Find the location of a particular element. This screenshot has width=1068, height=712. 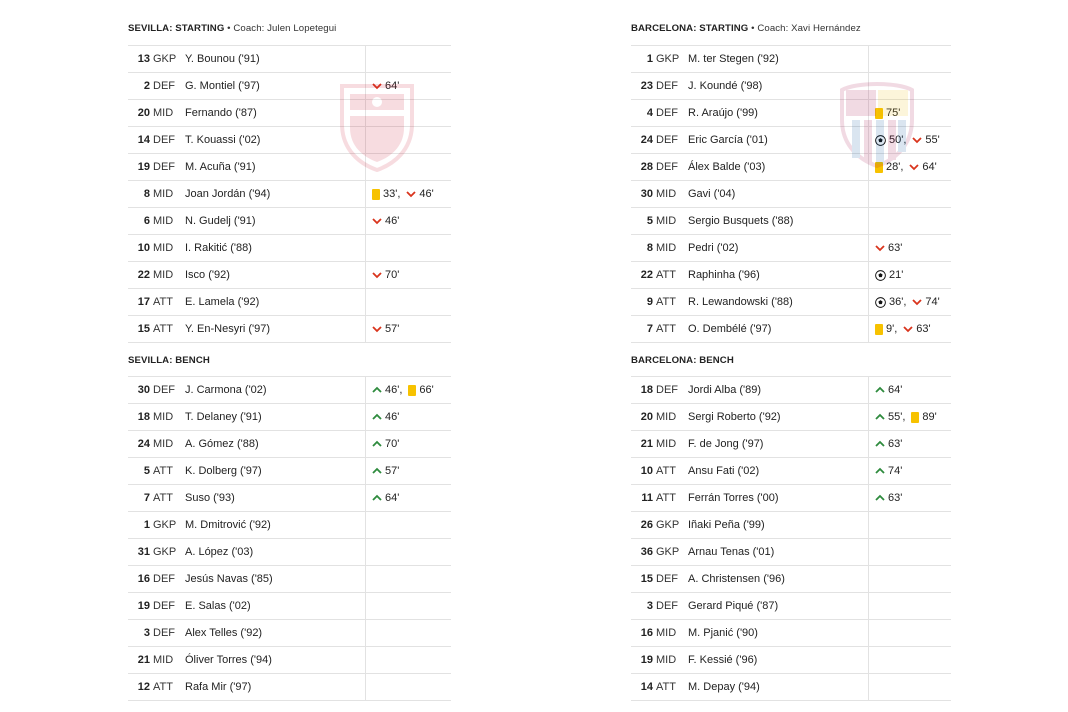

barcelona-crest-watermark is located at coordinates (877, 125).